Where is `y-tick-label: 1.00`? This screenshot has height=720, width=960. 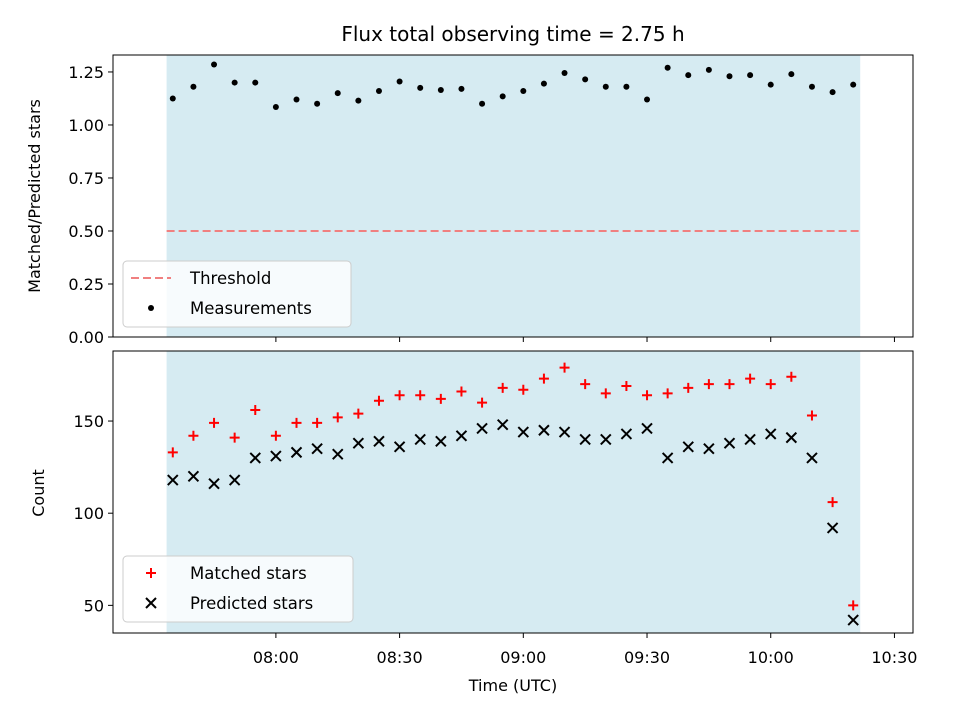 y-tick-label: 1.00 is located at coordinates (86, 125).